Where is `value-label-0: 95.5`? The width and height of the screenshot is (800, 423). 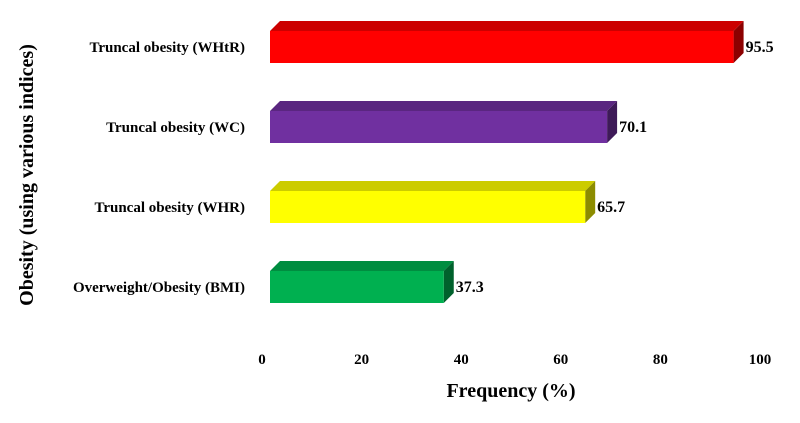
value-label-0: 95.5 is located at coordinates (760, 47).